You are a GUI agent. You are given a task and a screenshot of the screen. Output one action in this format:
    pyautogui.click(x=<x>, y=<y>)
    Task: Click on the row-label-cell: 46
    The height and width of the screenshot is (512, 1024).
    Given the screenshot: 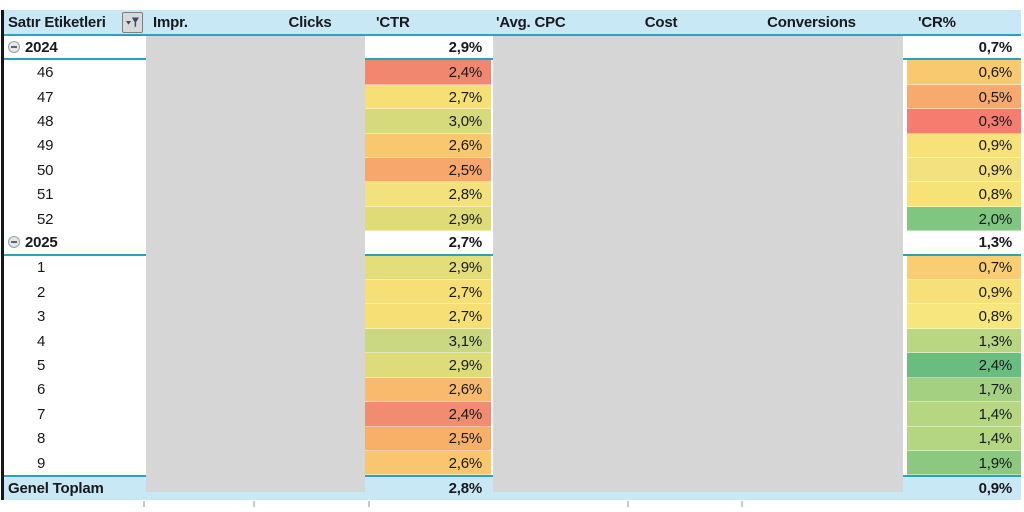 What is the action you would take?
    pyautogui.click(x=74, y=72)
    